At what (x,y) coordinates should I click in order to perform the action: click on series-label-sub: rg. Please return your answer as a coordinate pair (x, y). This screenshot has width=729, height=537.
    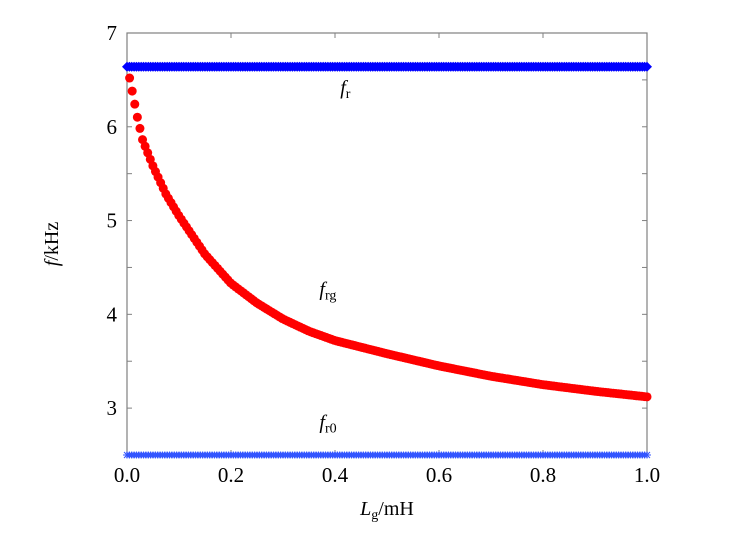
    Looking at the image, I should click on (330, 296).